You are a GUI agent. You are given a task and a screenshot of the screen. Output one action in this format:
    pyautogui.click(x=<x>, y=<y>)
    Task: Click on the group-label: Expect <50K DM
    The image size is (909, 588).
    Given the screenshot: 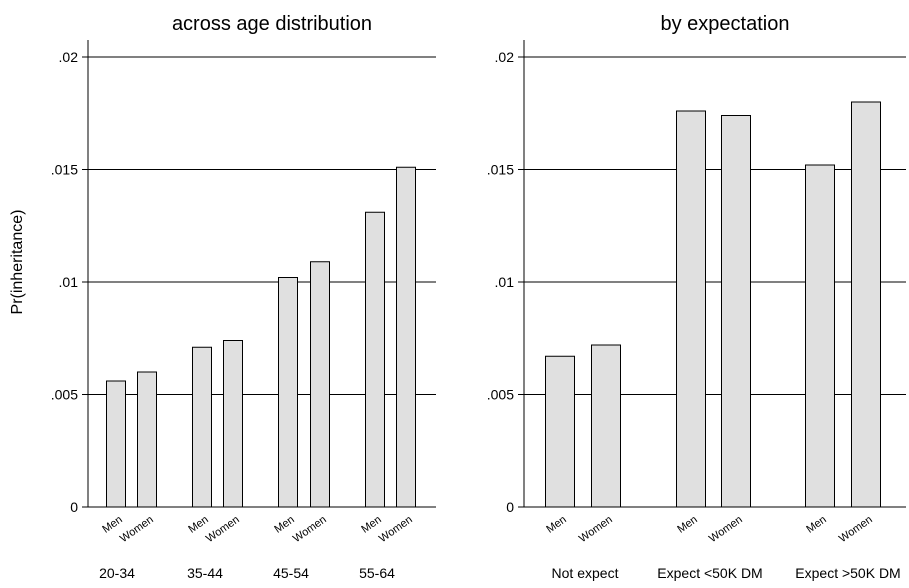 What is the action you would take?
    pyautogui.click(x=709, y=573)
    